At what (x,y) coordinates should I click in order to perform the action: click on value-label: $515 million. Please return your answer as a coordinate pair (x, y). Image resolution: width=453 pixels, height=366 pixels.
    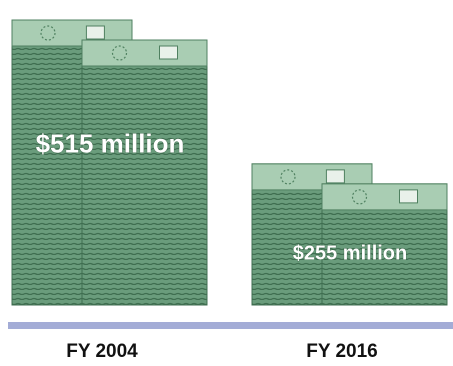
    Looking at the image, I should click on (110, 143).